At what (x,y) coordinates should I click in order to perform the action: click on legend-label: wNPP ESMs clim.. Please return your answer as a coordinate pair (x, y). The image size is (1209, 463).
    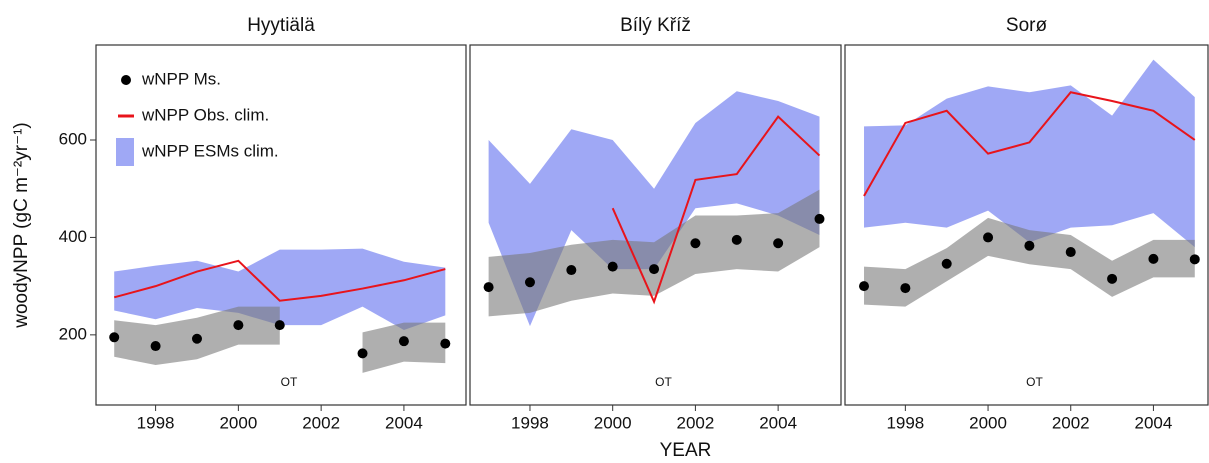
    Looking at the image, I should click on (210, 150).